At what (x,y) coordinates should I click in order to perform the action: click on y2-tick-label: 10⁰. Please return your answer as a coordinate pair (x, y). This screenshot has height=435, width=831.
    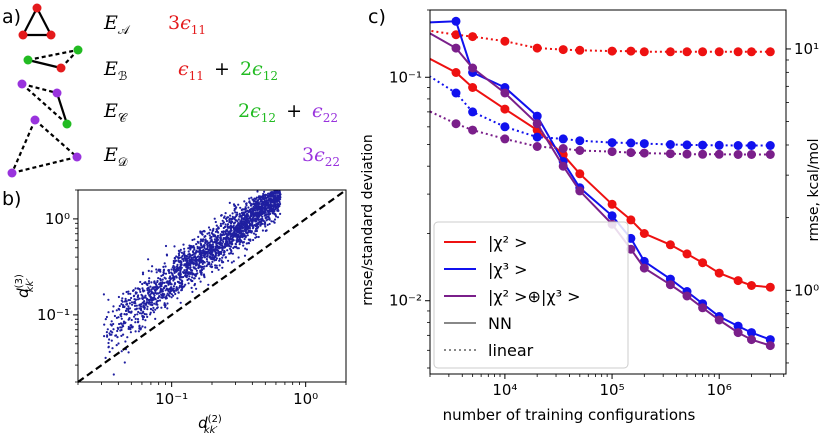
    Looking at the image, I should click on (806, 290).